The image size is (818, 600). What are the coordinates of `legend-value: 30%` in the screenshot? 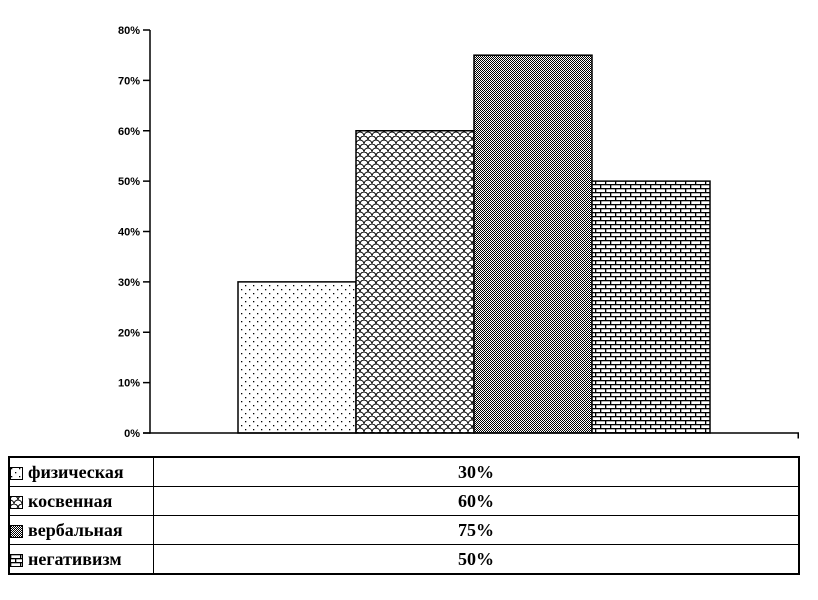 It's located at (476, 471).